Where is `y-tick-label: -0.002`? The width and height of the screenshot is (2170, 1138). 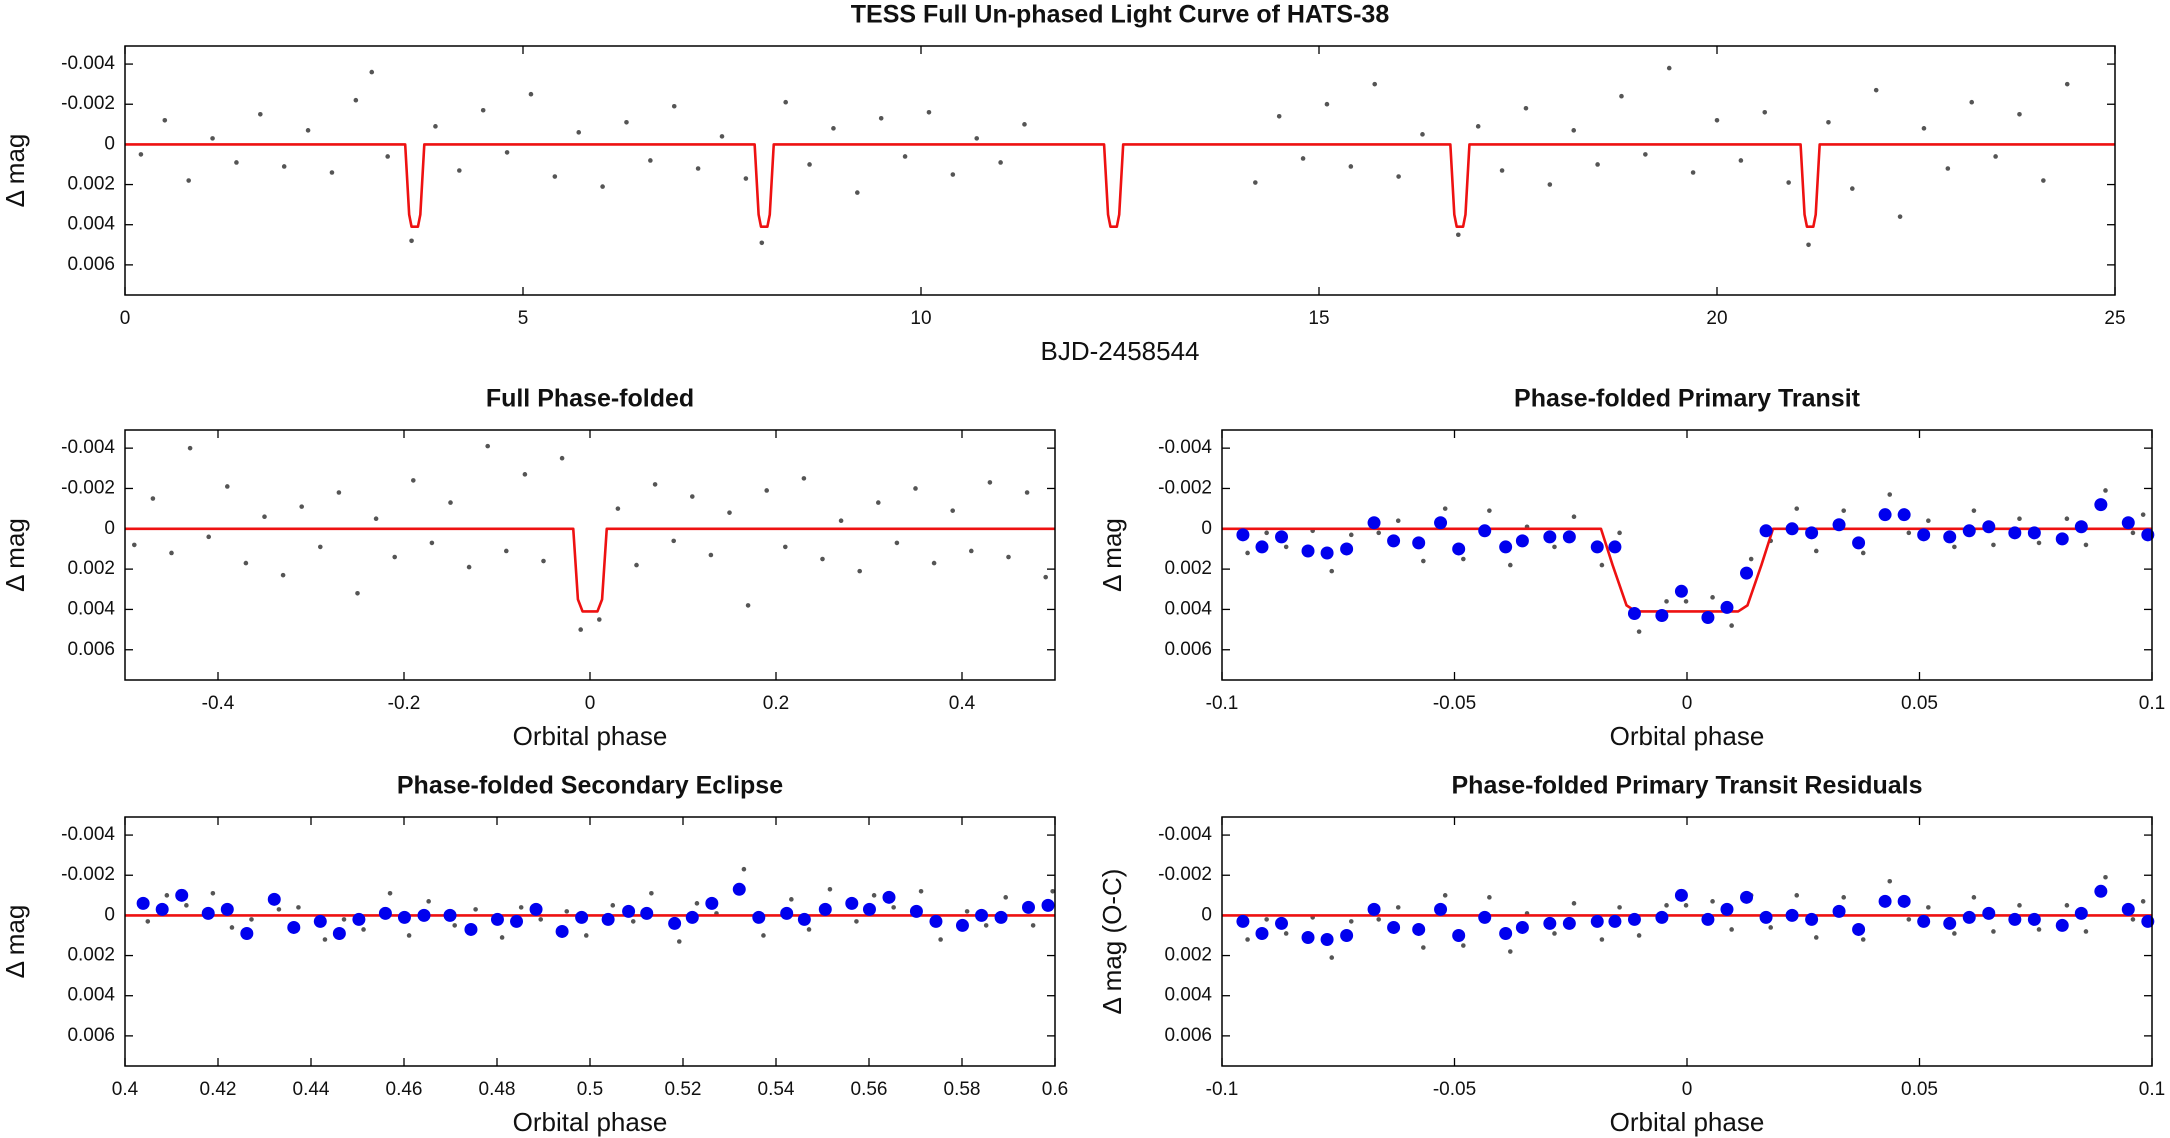
y-tick-label: -0.002 is located at coordinates (88, 487).